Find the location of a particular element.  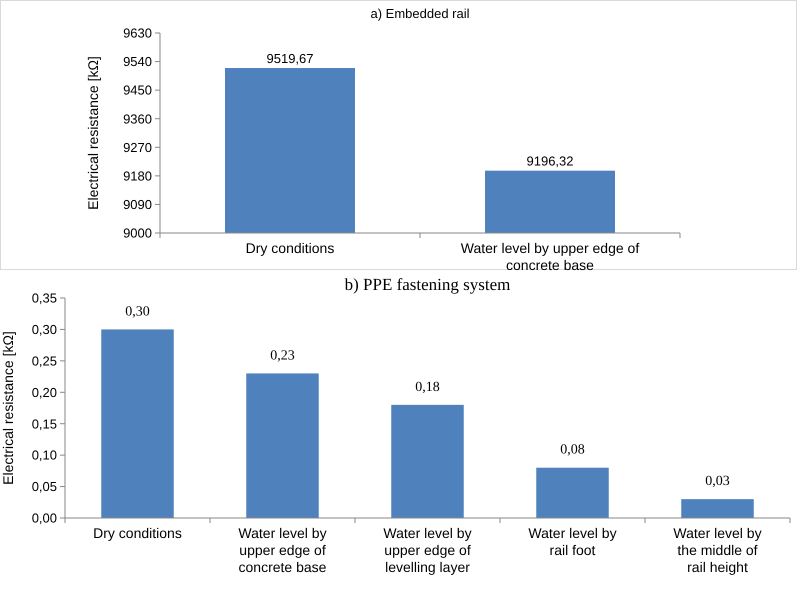

data-label: 0,23 is located at coordinates (282, 356).